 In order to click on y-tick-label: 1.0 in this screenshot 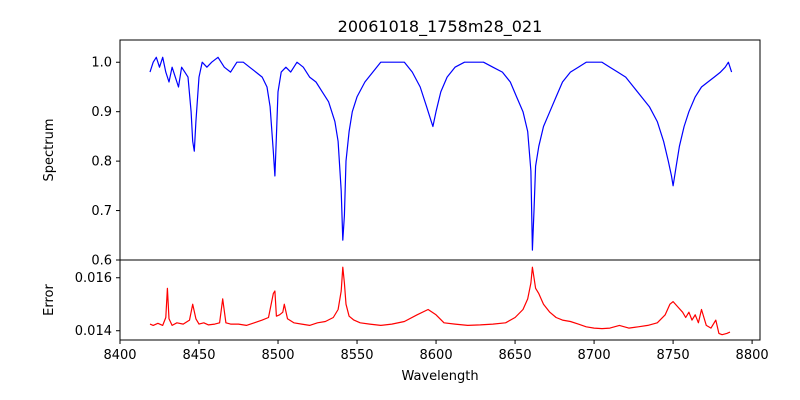, I will do `click(101, 63)`.